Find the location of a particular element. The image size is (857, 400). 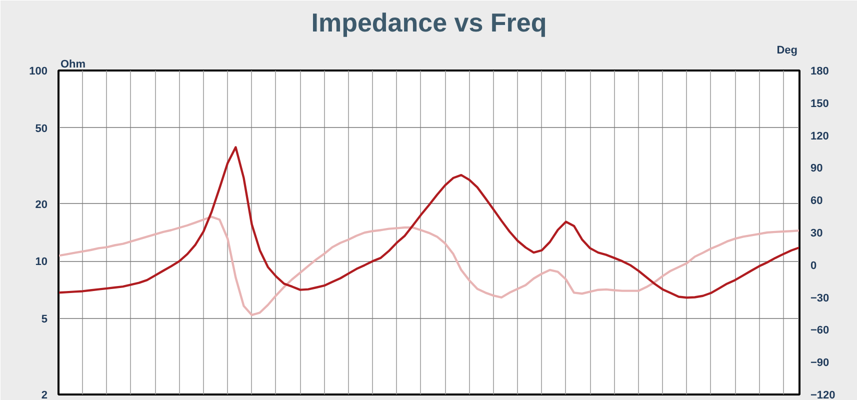

y-tick-label: 20 is located at coordinates (41, 204).